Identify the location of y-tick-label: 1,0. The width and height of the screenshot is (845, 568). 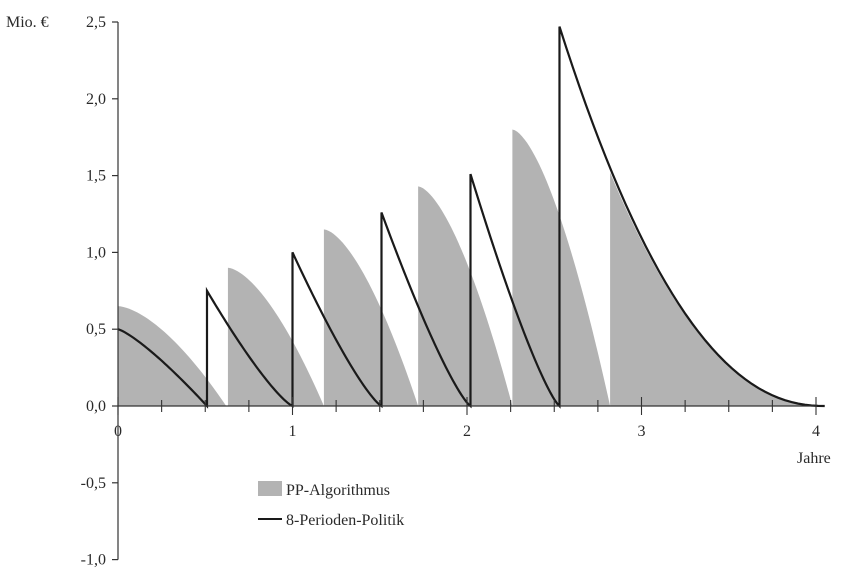
(96, 252).